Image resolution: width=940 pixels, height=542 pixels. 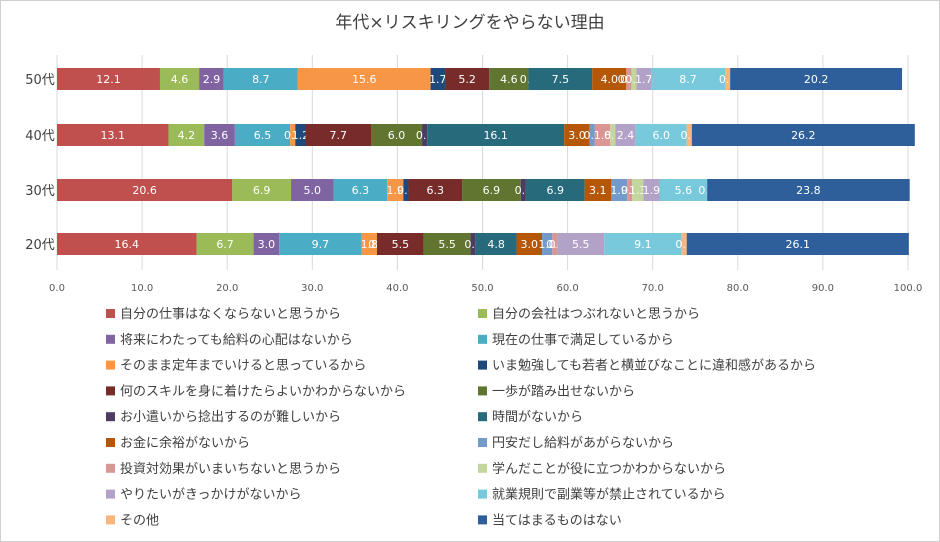 What do you see at coordinates (397, 288) in the screenshot?
I see `x-tick-label: 40.0` at bounding box center [397, 288].